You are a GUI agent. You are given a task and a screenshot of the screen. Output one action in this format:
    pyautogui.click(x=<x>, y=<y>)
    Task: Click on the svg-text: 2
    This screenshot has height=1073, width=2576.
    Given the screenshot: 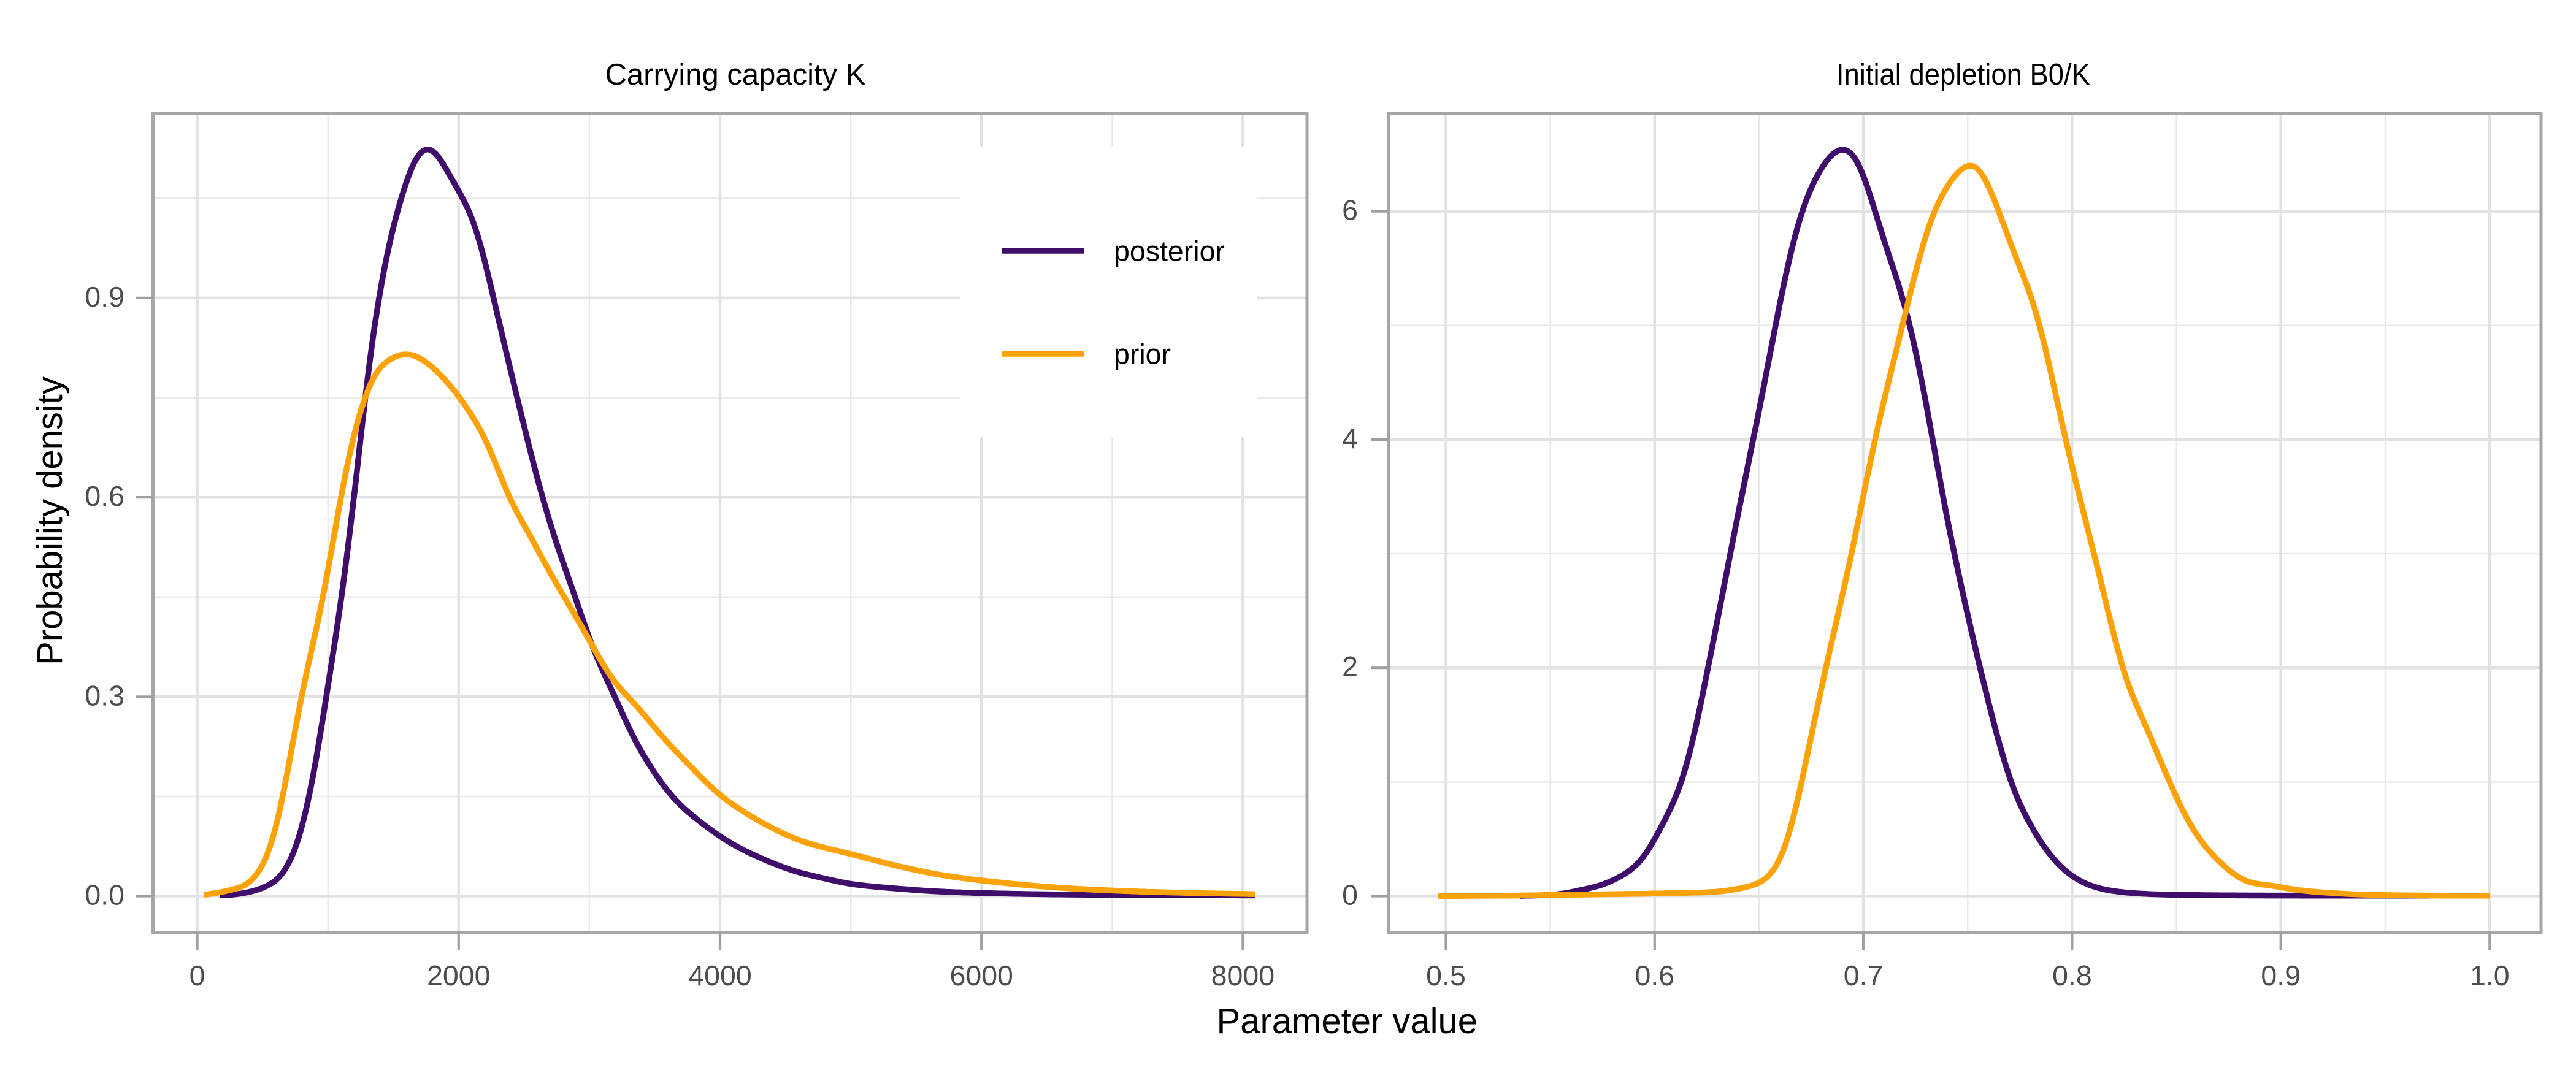 What is the action you would take?
    pyautogui.click(x=1350, y=666)
    